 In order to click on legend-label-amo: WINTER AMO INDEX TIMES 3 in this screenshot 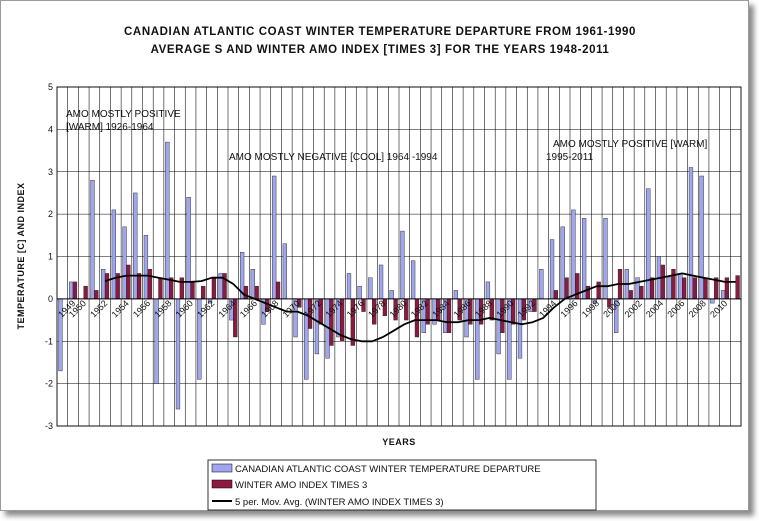, I will do `click(301, 485)`.